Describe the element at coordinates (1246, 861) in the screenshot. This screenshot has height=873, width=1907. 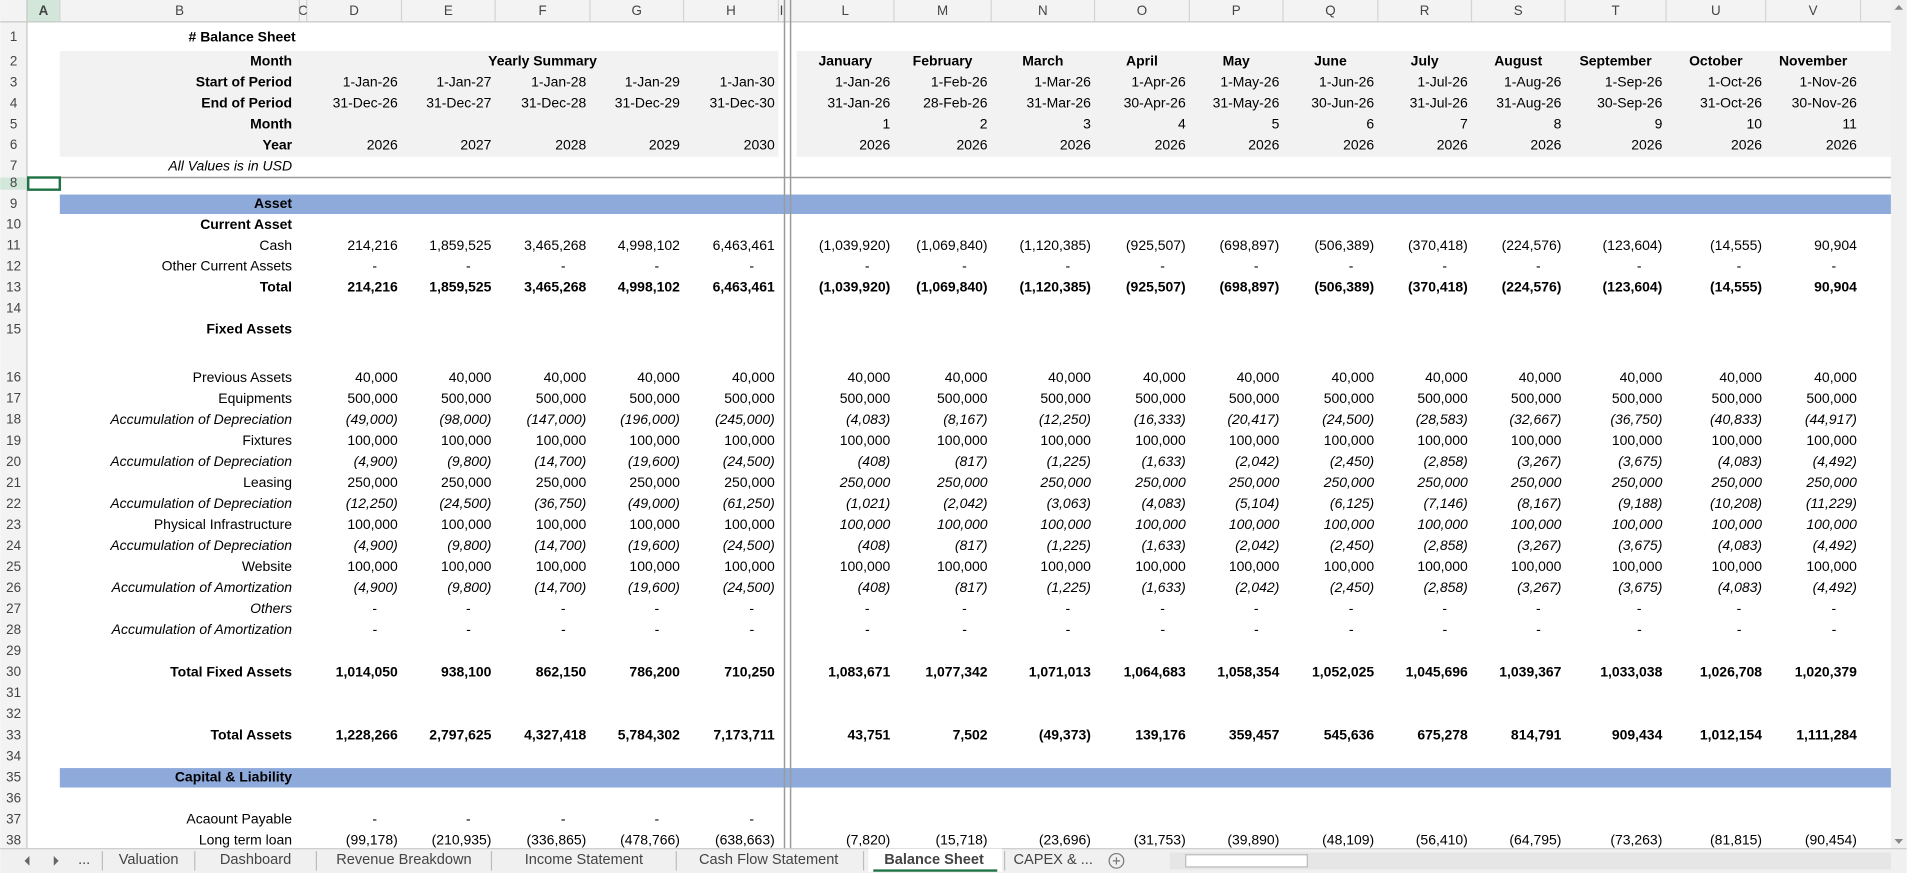
I see `scroll-thumb` at that location.